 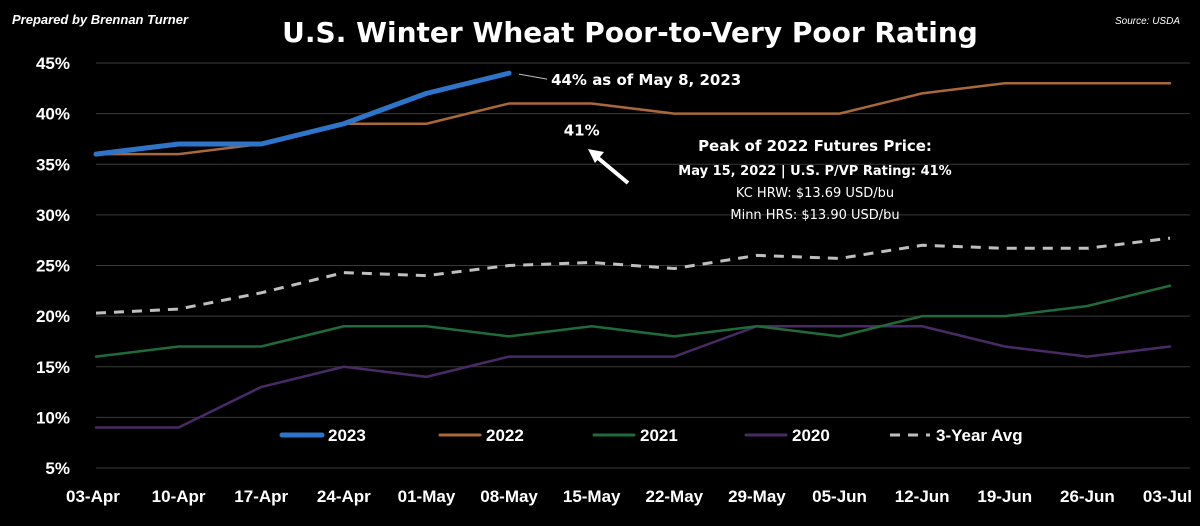 I want to click on legend-label: 3-Year Avg, so click(x=979, y=435).